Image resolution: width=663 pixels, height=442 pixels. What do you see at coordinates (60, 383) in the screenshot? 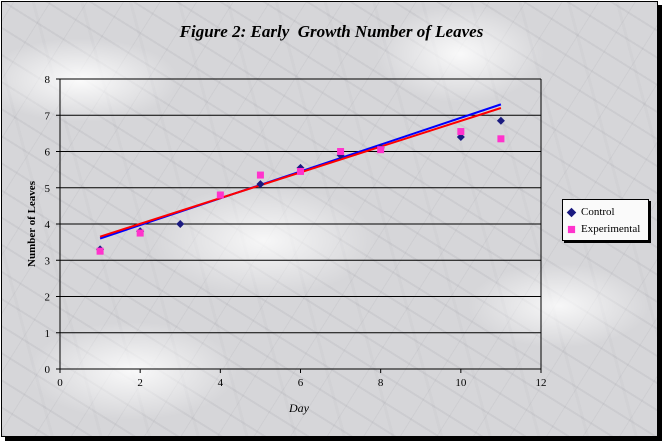
I see `x-tick-label-0: 0` at bounding box center [60, 383].